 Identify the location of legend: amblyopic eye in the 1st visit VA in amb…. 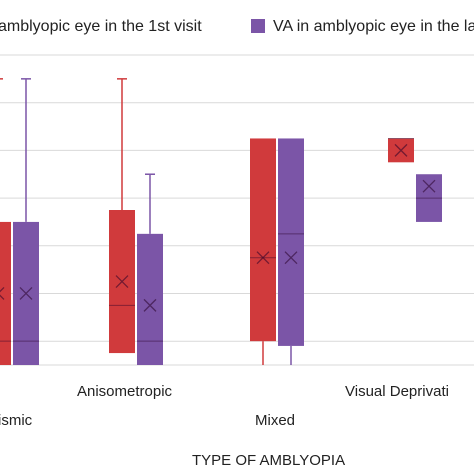
(237, 26).